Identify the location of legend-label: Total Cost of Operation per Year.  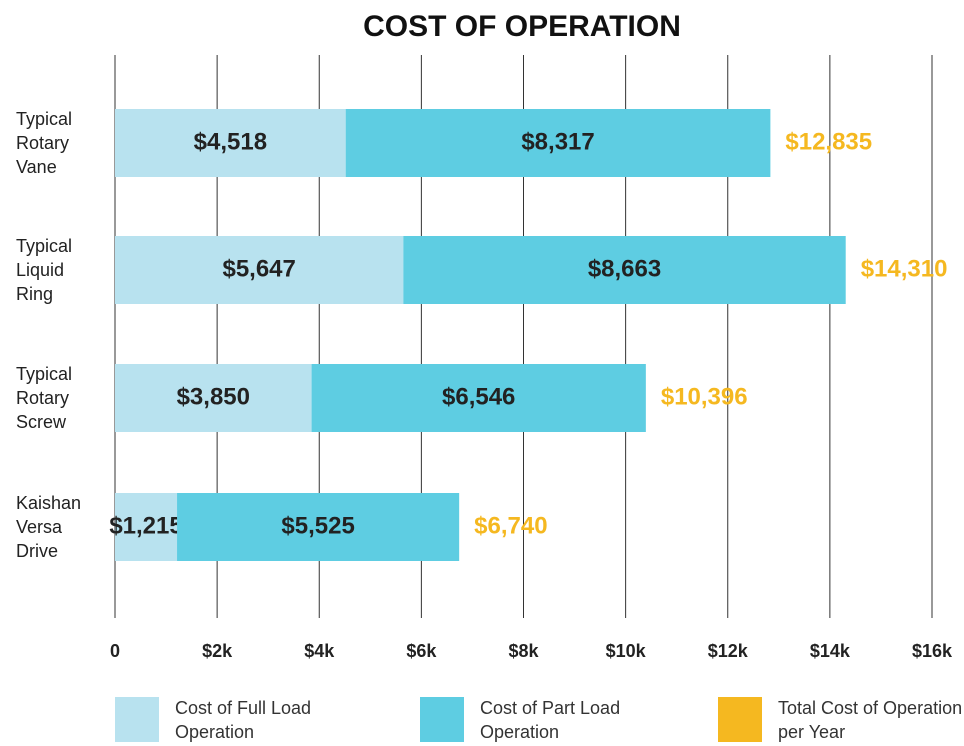
(870, 720).